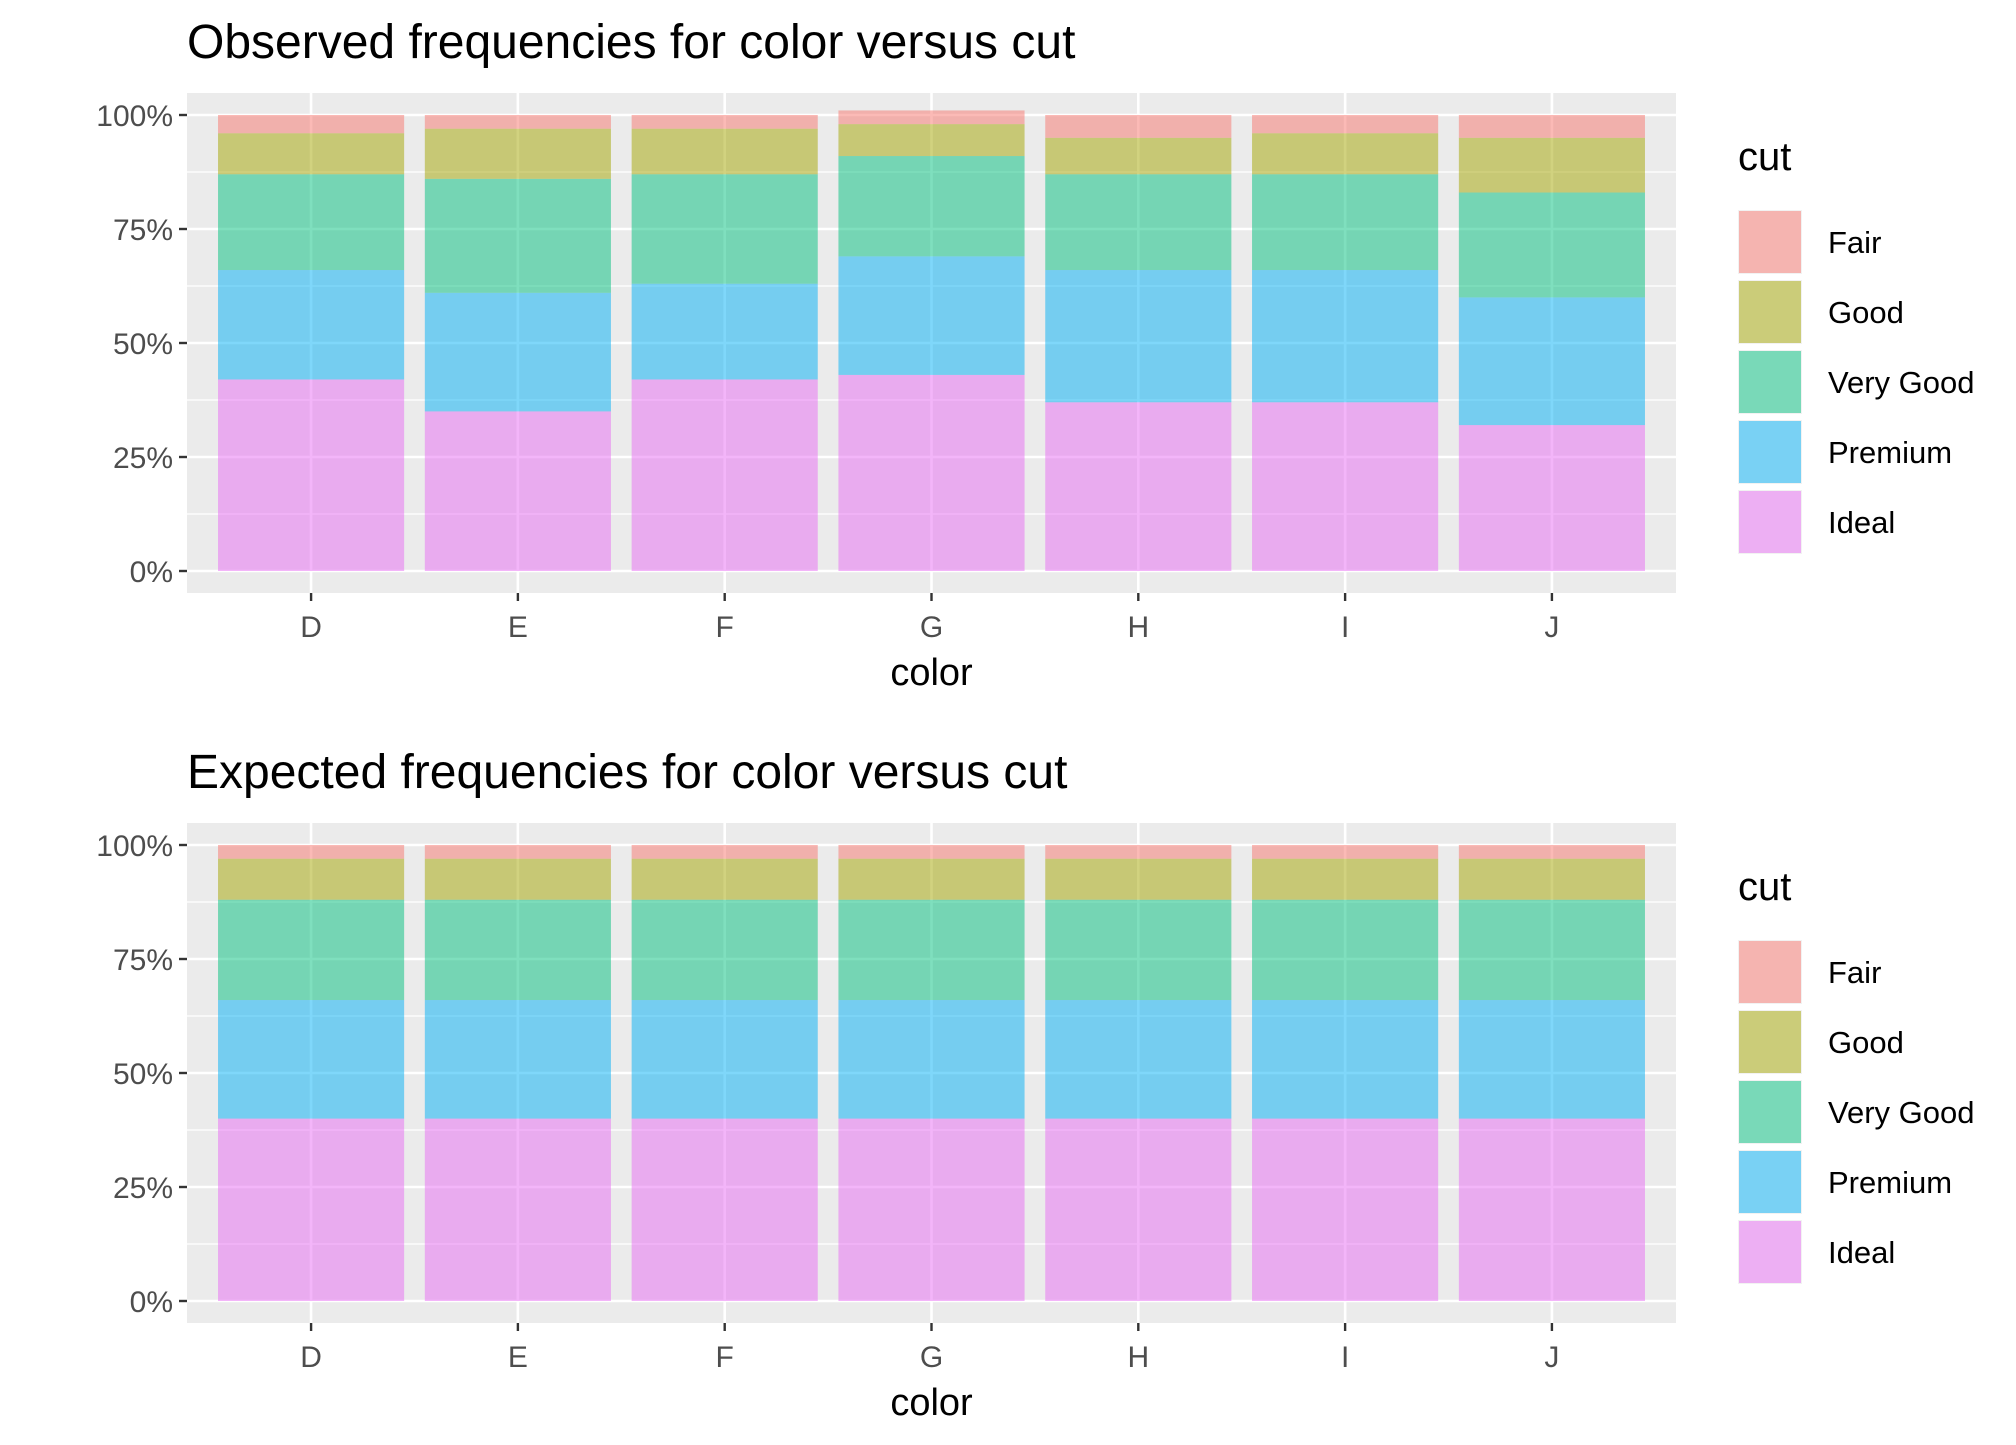  Describe the element at coordinates (1345, 1357) in the screenshot. I see `x-tick-label: I` at that location.